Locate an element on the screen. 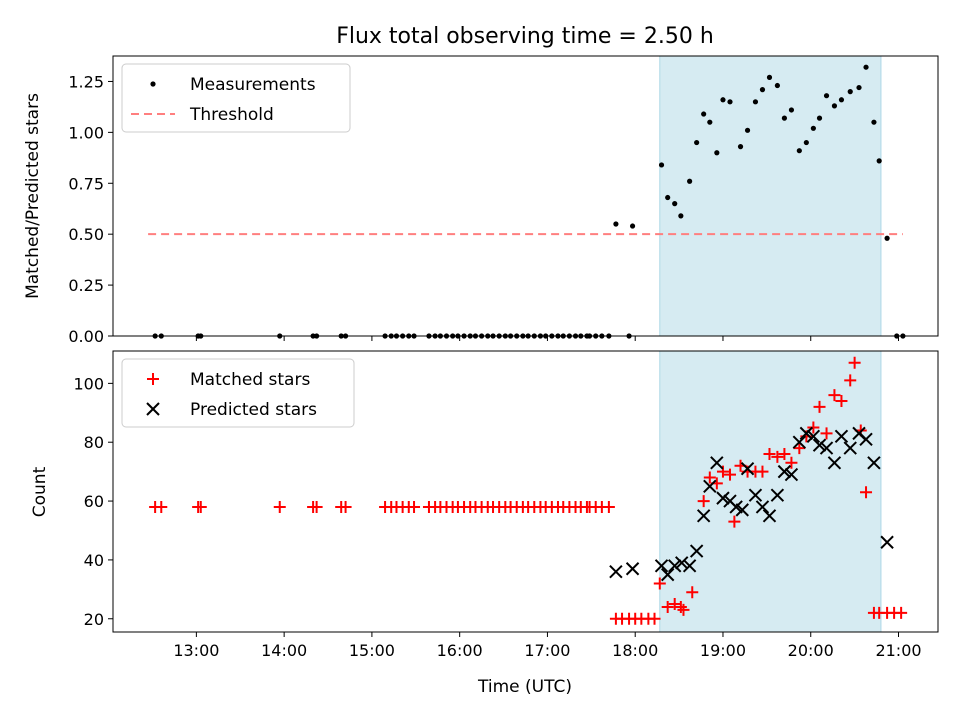 The height and width of the screenshot is (720, 960). x-tick-label: 21:00 is located at coordinates (898, 650).